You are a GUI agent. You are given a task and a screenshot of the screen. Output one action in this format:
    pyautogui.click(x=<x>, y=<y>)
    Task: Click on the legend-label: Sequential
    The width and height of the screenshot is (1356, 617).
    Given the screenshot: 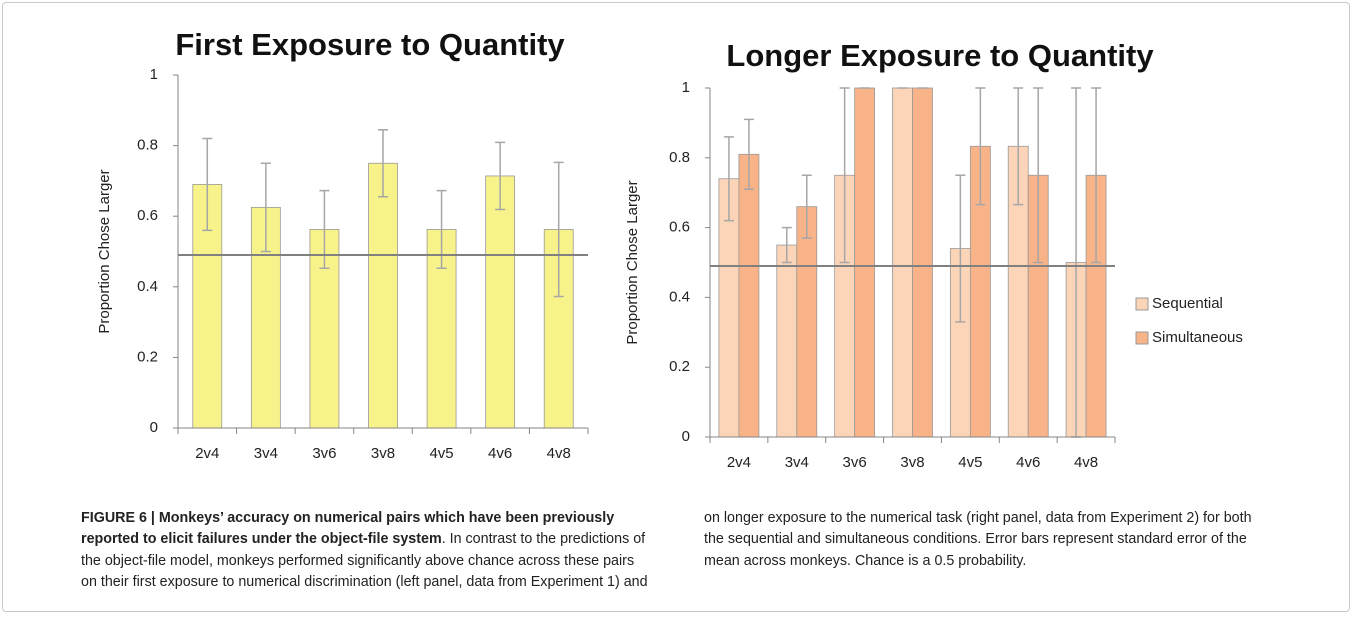 What is the action you would take?
    pyautogui.click(x=1187, y=303)
    